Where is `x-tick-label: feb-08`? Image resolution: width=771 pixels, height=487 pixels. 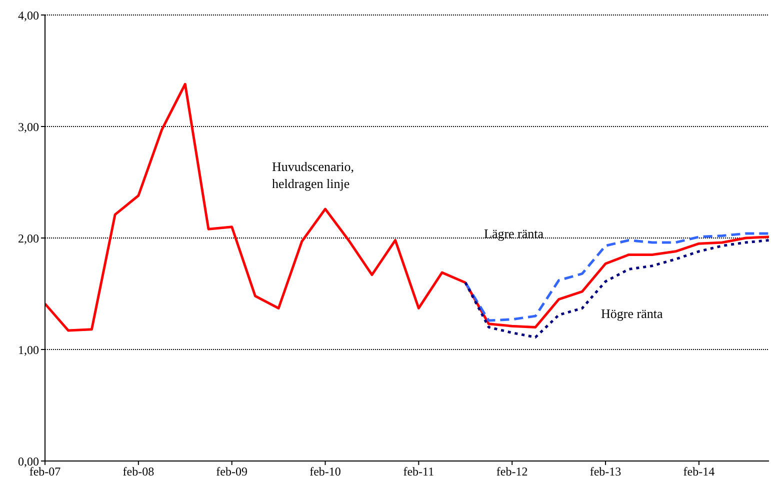 x-tick-label: feb-08 is located at coordinates (138, 471).